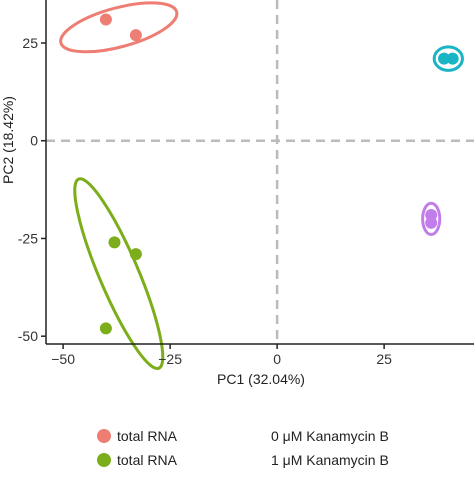 The width and height of the screenshot is (474, 479). I want to click on y-tick-label: -50, so click(28, 336).